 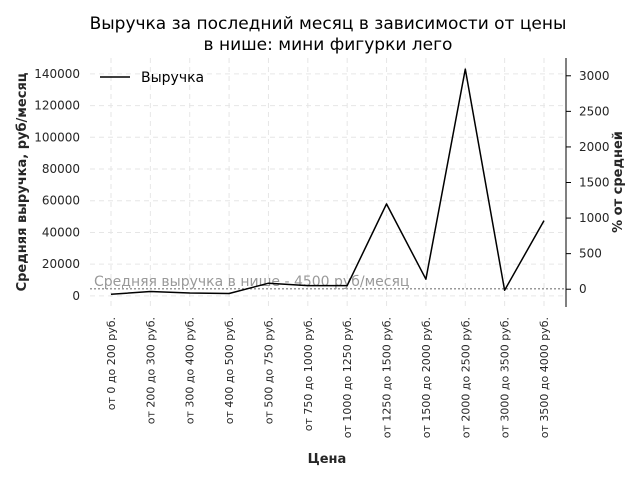 I want to click on x-tick-2: от 300 до 400 руб., so click(x=190, y=370).